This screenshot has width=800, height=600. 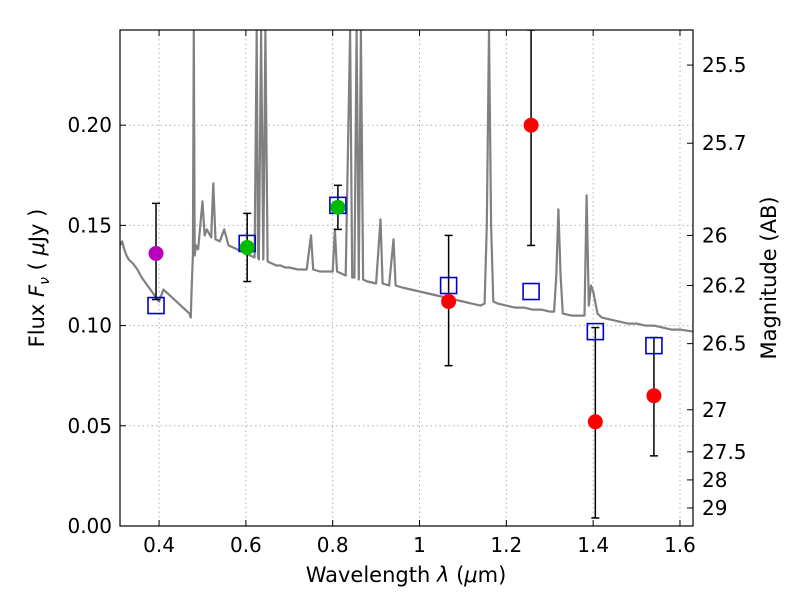 I want to click on magnitude-tick-label: 26.2, so click(x=724, y=286).